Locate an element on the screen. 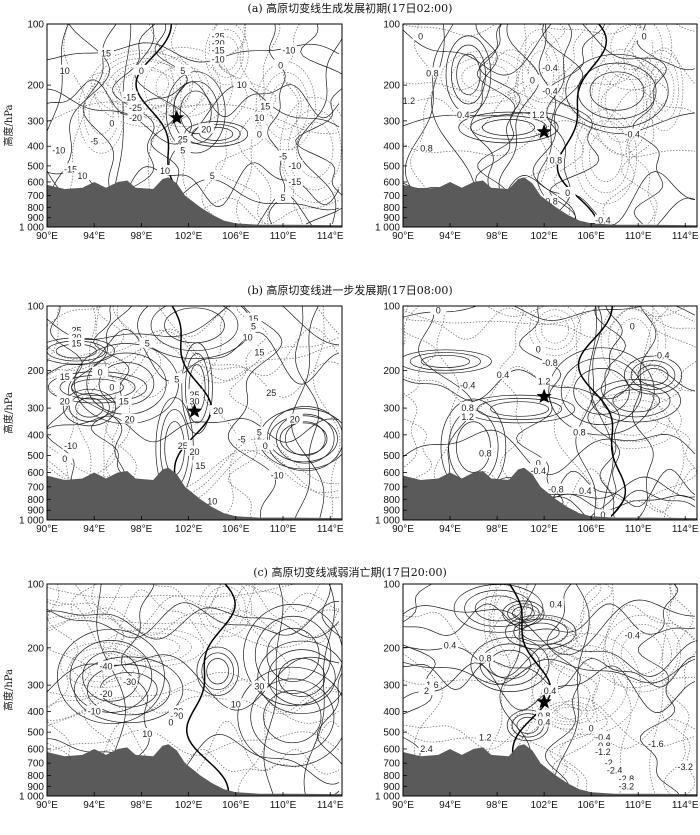  zero-contour-line is located at coordinates (211, 690).